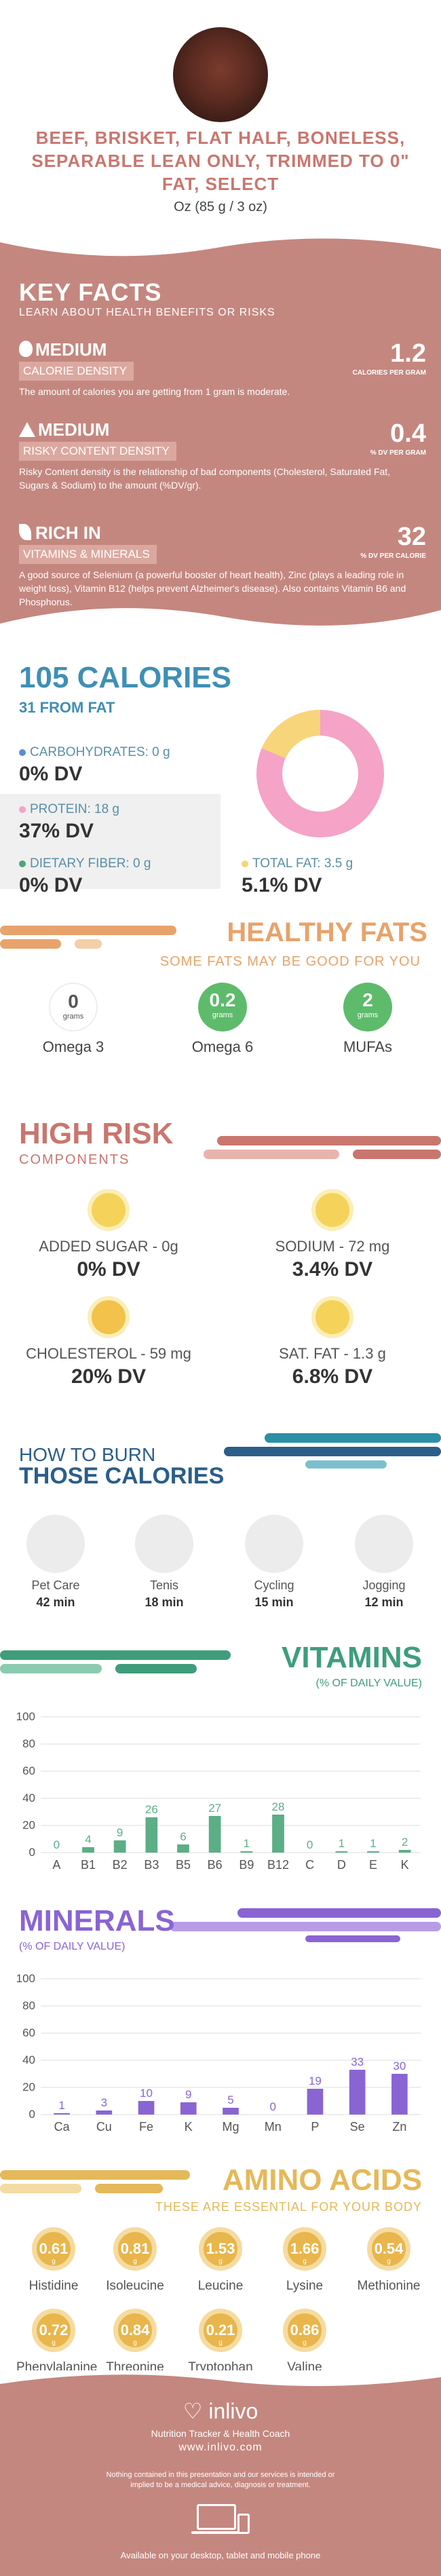  What do you see at coordinates (389, 2286) in the screenshot?
I see `amino-name: Methionine` at bounding box center [389, 2286].